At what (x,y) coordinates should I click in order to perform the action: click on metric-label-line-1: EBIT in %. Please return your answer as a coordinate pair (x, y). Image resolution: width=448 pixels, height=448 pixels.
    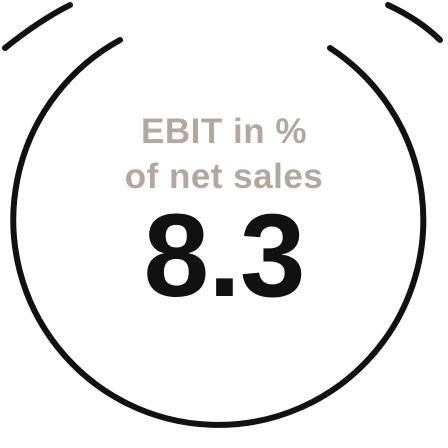
    Looking at the image, I should click on (224, 131).